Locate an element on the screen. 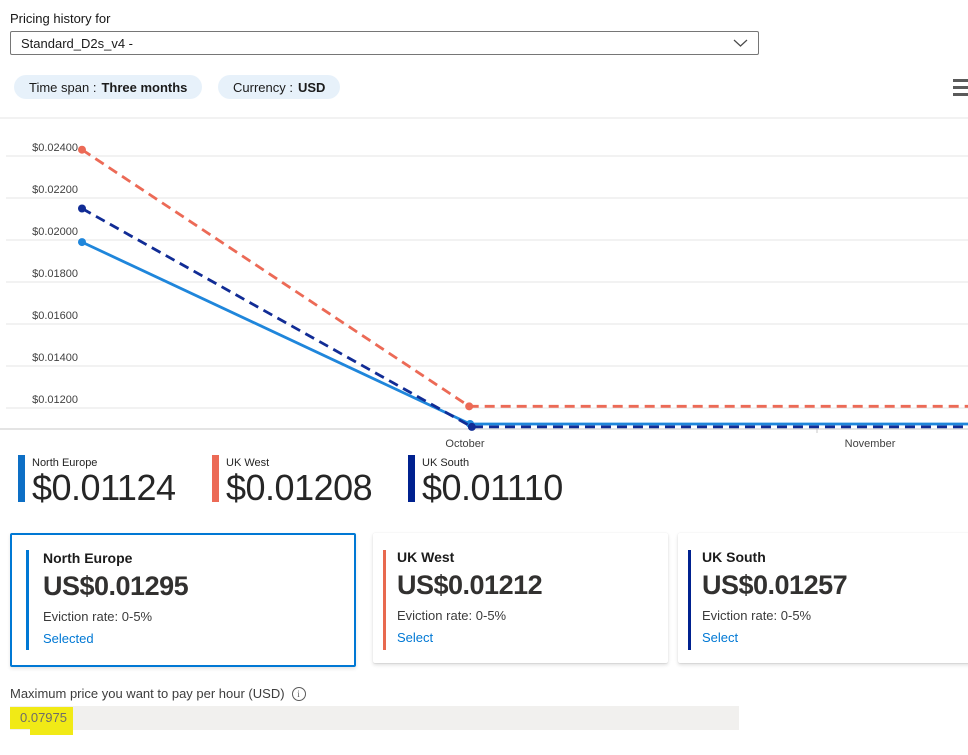 This screenshot has width=968, height=755. time-span-pill: Time span : Three months is located at coordinates (108, 87).